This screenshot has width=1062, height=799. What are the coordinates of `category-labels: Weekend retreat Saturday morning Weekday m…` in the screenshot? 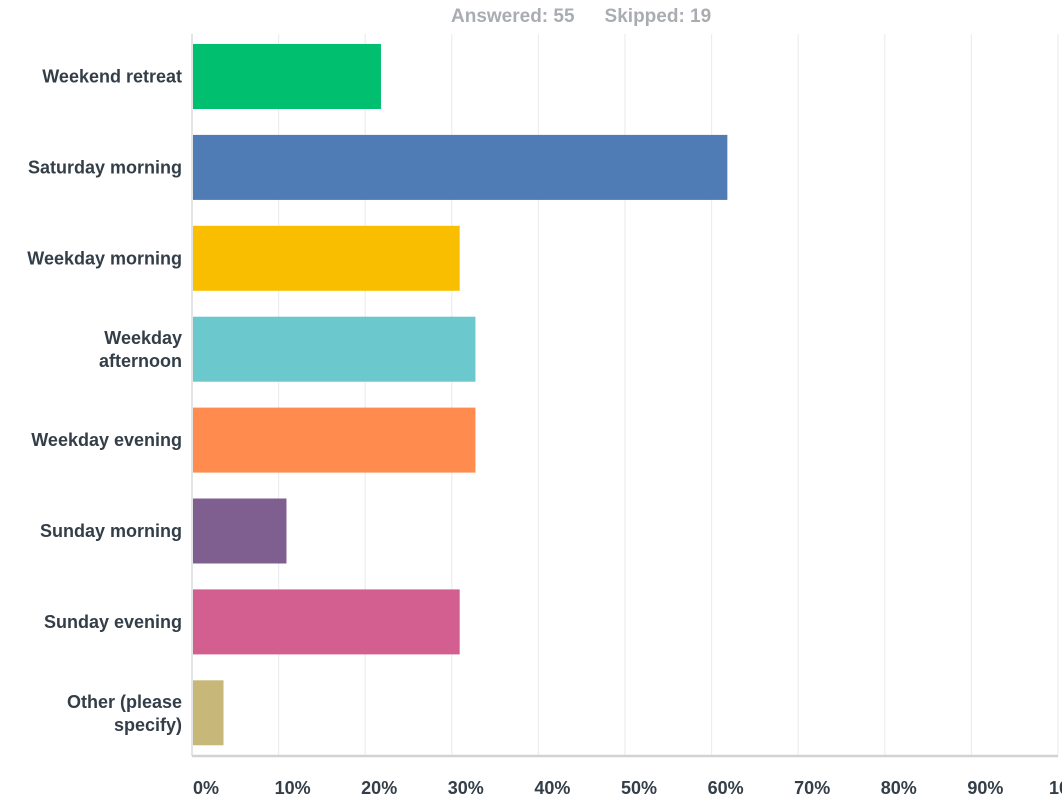 It's located at (104, 401).